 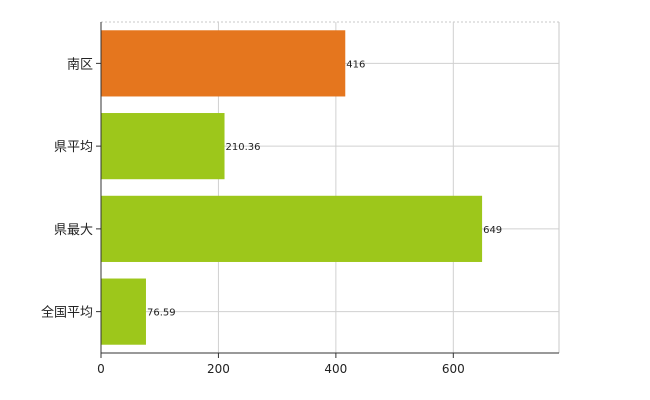 I want to click on category-label: 県平均, so click(x=73, y=147).